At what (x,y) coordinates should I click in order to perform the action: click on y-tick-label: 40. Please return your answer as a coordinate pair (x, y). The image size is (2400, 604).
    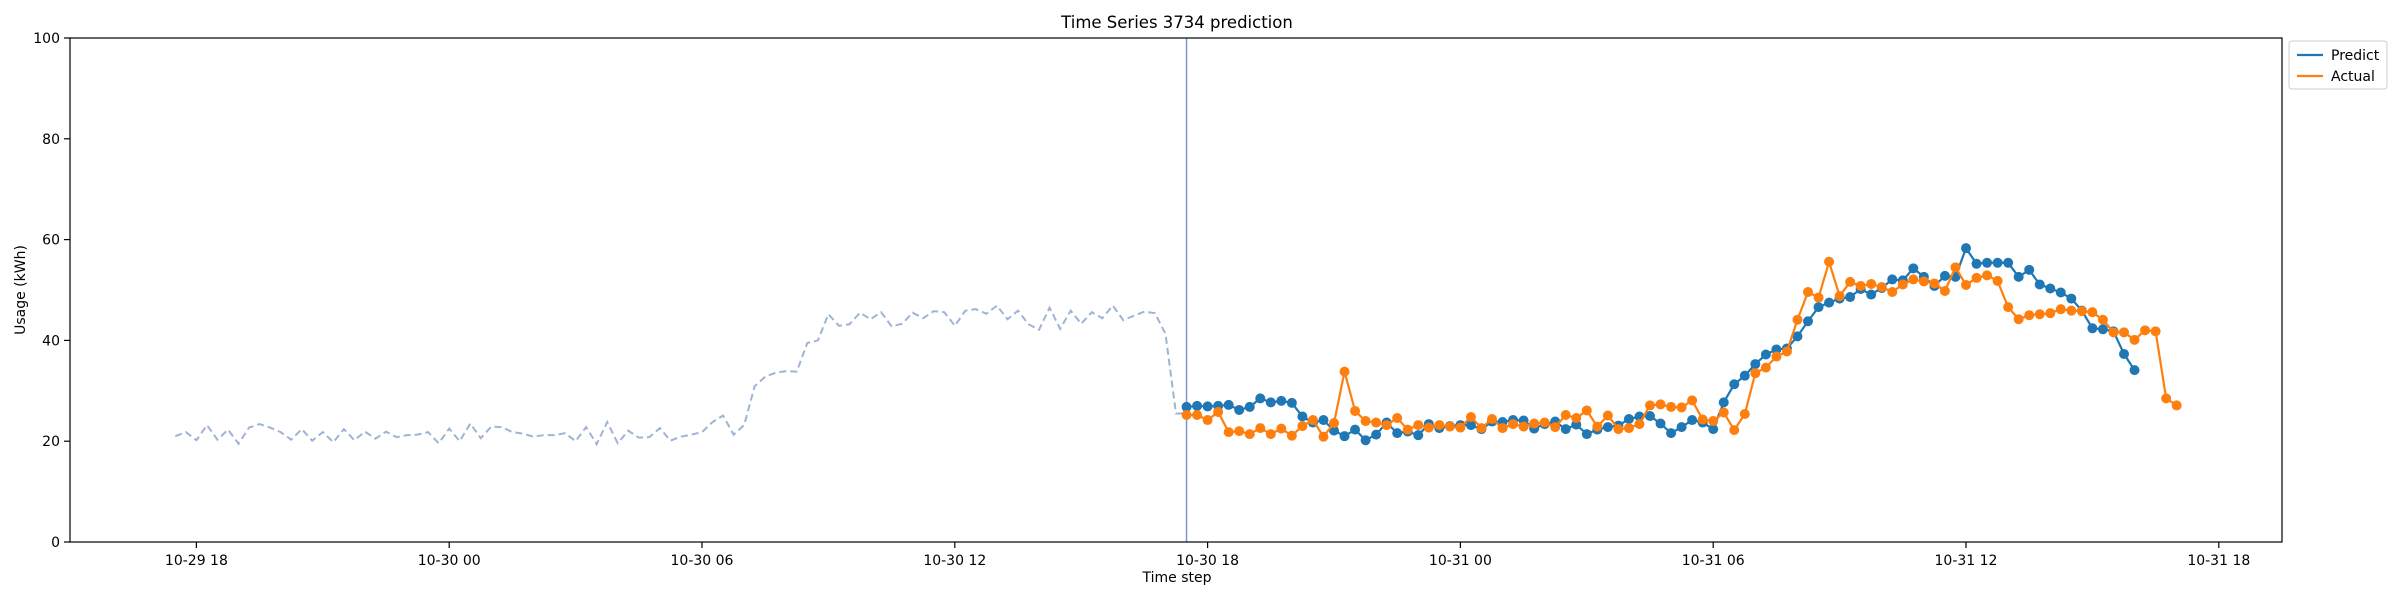
    Looking at the image, I should click on (51, 341).